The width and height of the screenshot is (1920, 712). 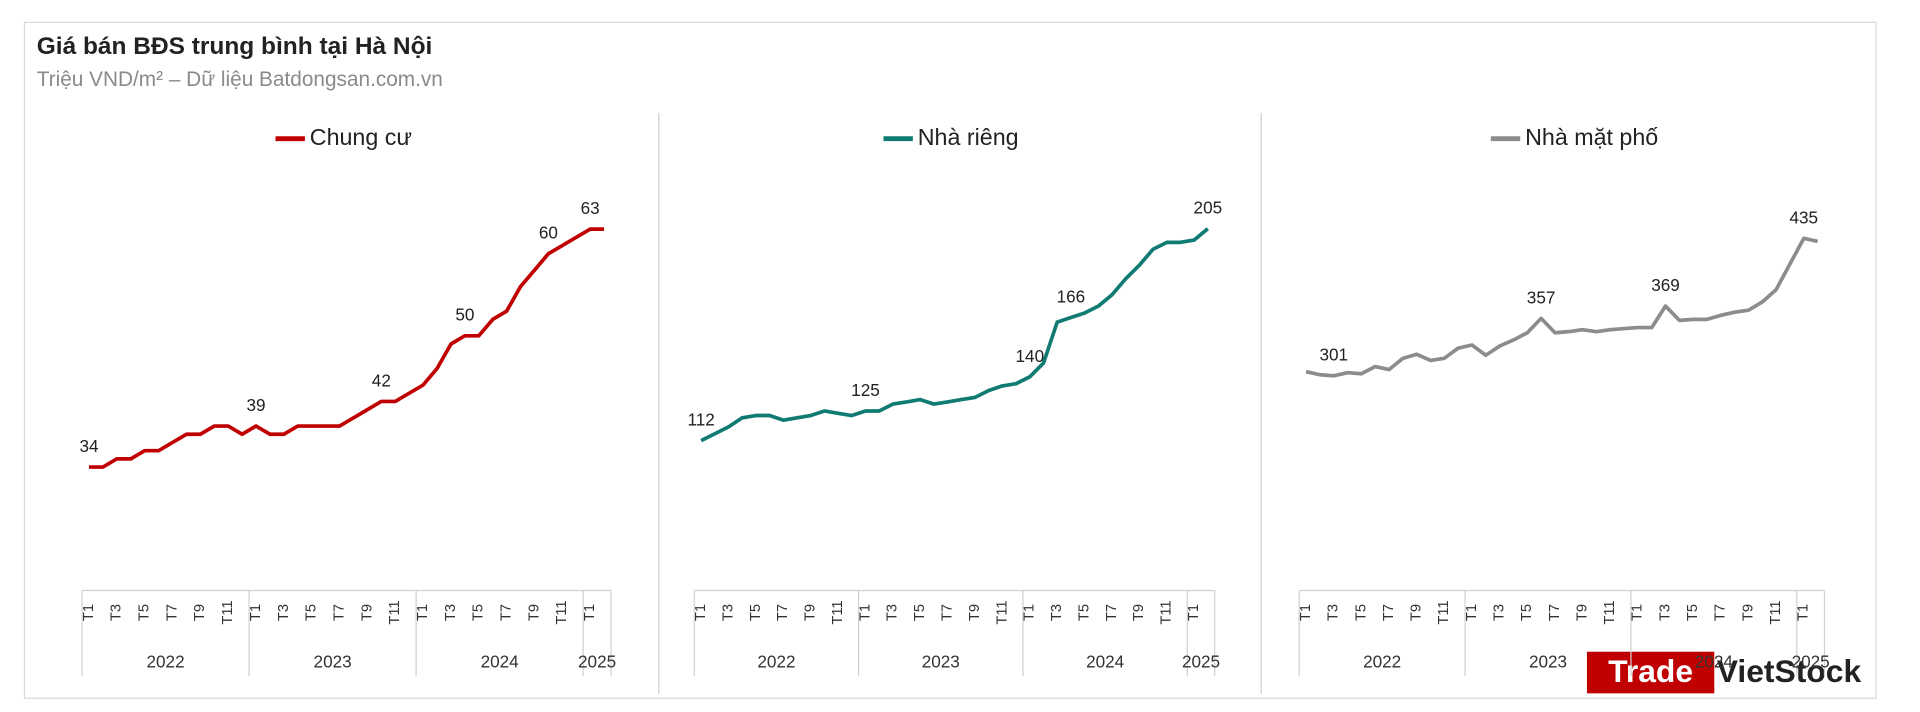 I want to click on legend-label: Nhà mặt phố, so click(x=1591, y=137).